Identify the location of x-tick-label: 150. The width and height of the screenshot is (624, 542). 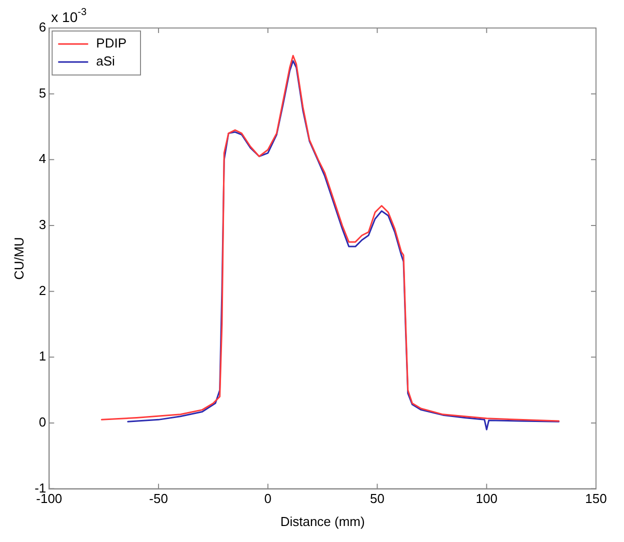
(596, 498).